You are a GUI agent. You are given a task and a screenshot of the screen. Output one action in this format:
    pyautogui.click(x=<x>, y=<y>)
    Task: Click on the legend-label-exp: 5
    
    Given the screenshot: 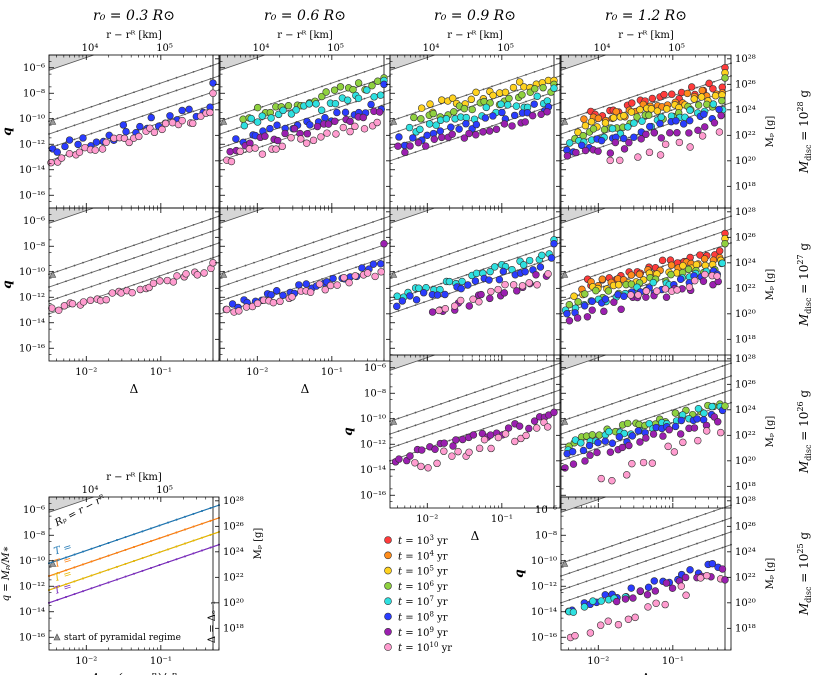 What is the action you would take?
    pyautogui.click(x=432, y=569)
    